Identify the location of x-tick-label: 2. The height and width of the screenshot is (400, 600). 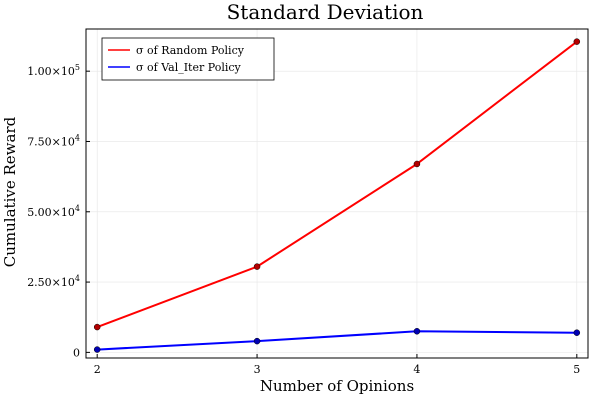
(97, 369).